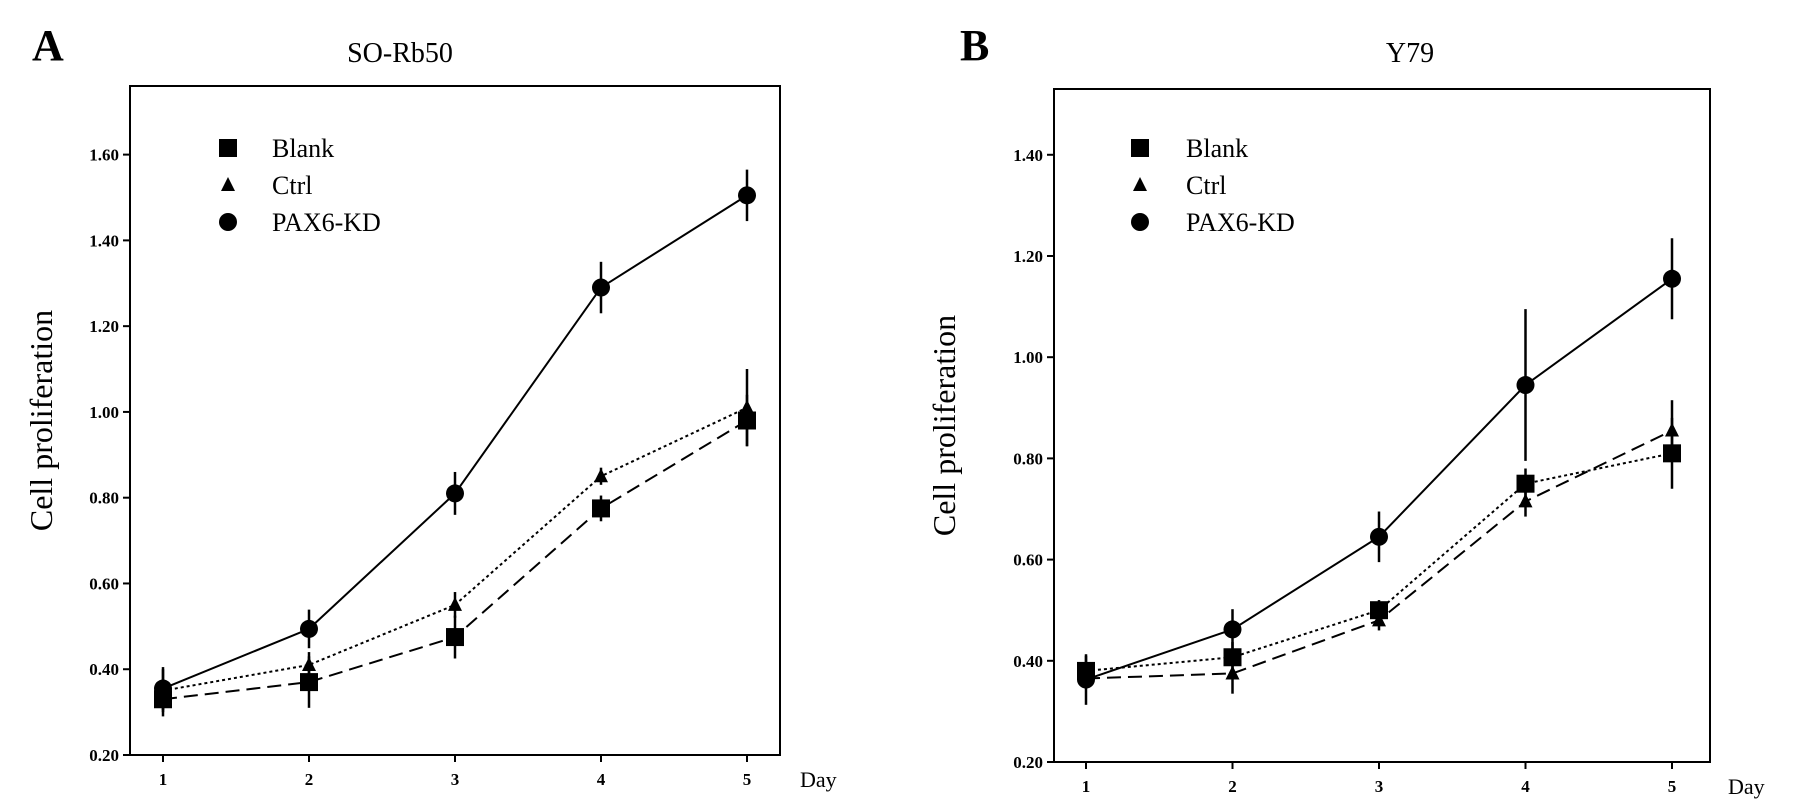 The image size is (1795, 810). I want to click on chart-title: Y79, so click(1410, 53).